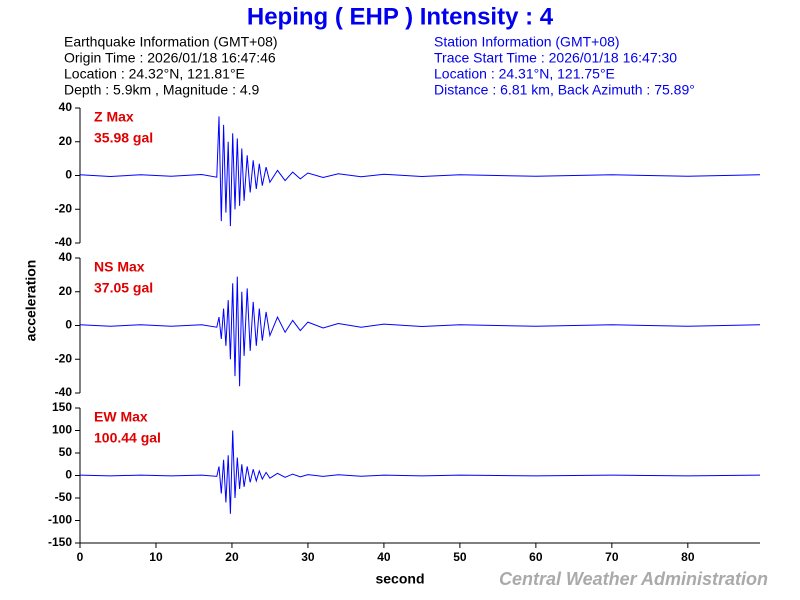 The height and width of the screenshot is (600, 800). Describe the element at coordinates (60, 542) in the screenshot. I see `y-tick-label: -150` at that location.